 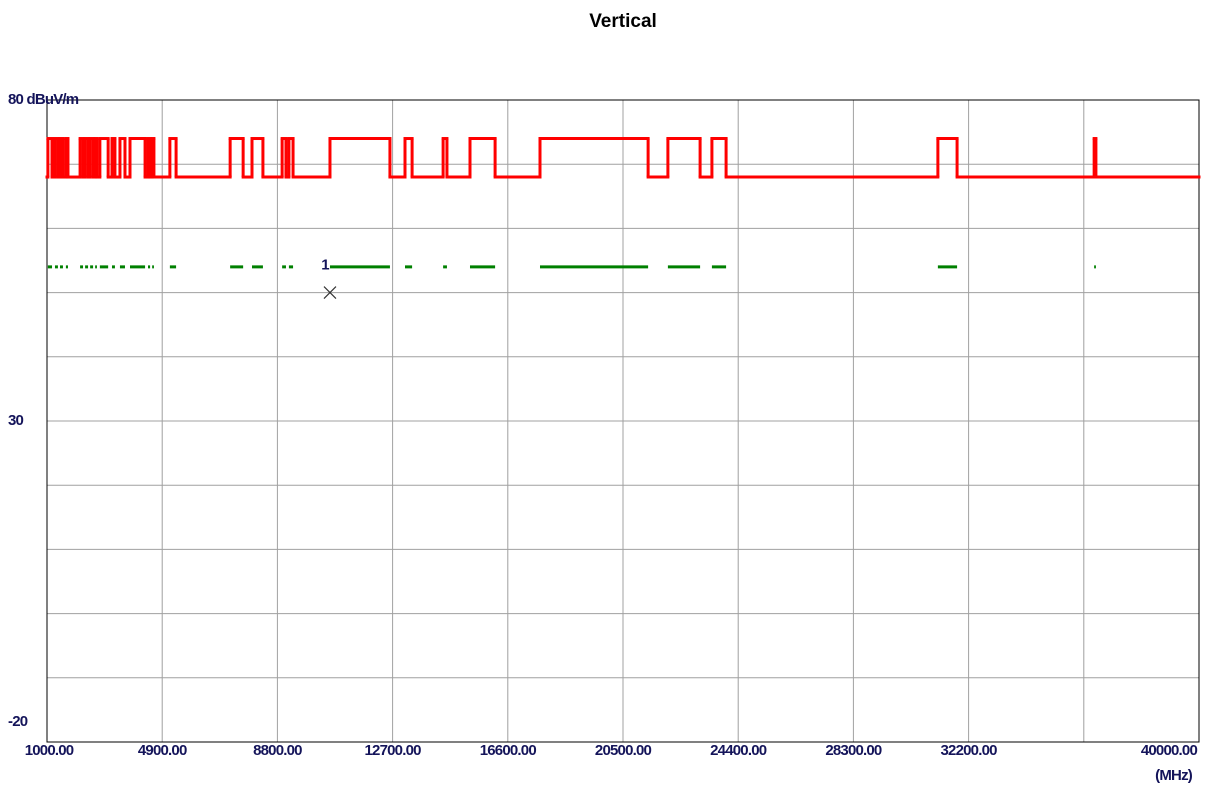 What do you see at coordinates (853, 750) in the screenshot?
I see `x-tick-label: 28300.00` at bounding box center [853, 750].